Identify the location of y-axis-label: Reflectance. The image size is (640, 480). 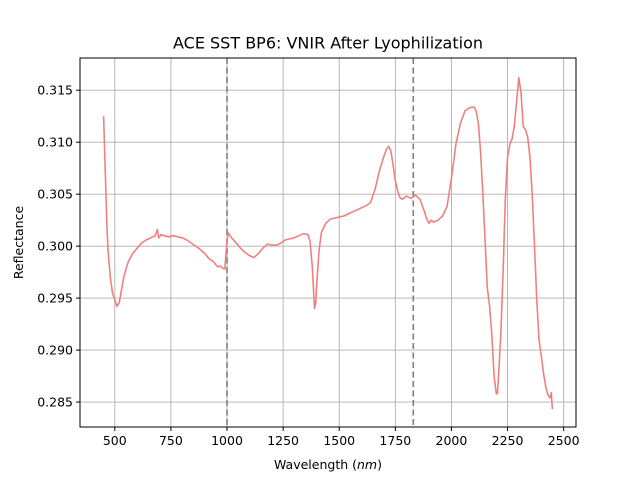
(18, 243).